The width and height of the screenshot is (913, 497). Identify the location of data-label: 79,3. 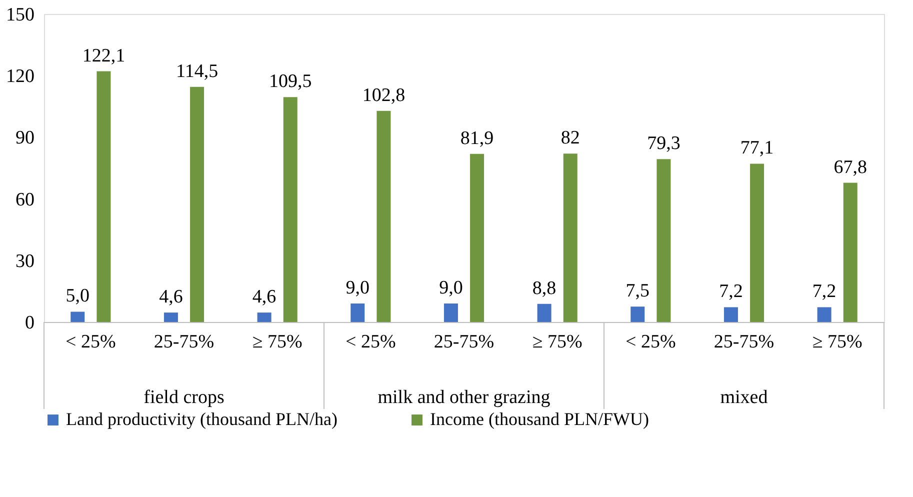
(663, 143).